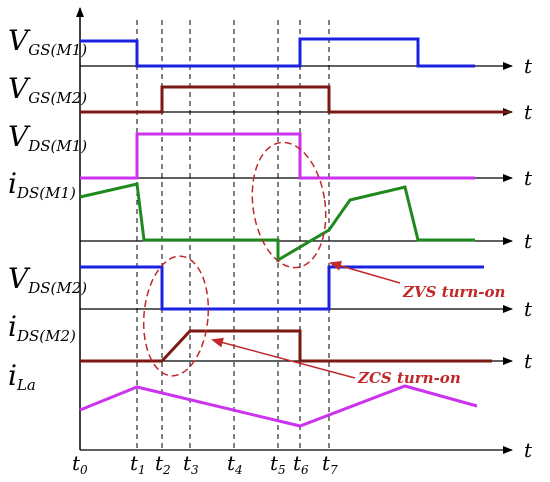 This screenshot has height=482, width=550. What do you see at coordinates (22, 376) in the screenshot?
I see `signal-label-ila: iLa` at bounding box center [22, 376].